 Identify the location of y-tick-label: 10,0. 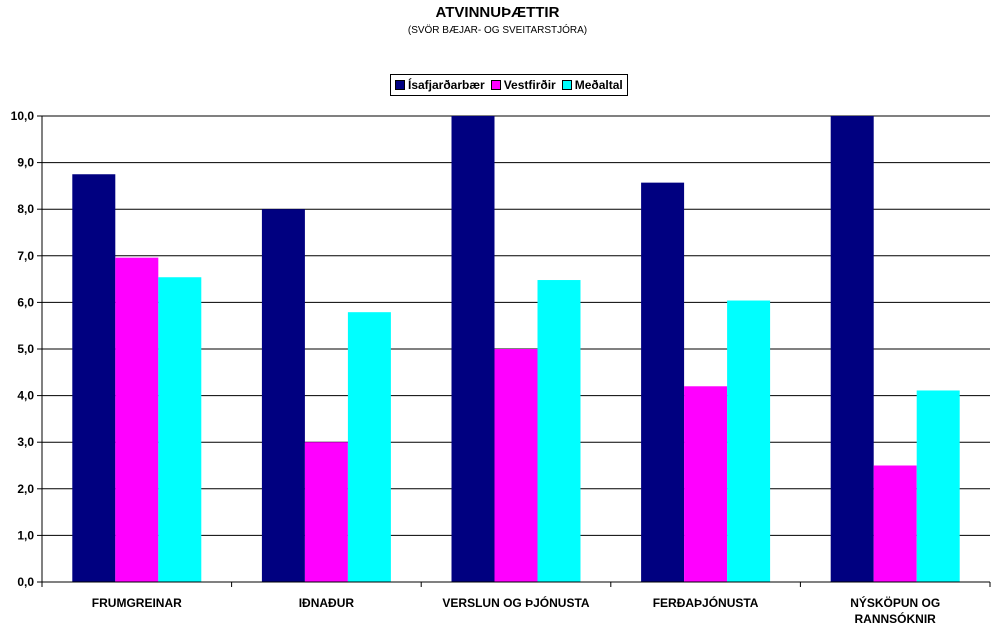
(23, 116).